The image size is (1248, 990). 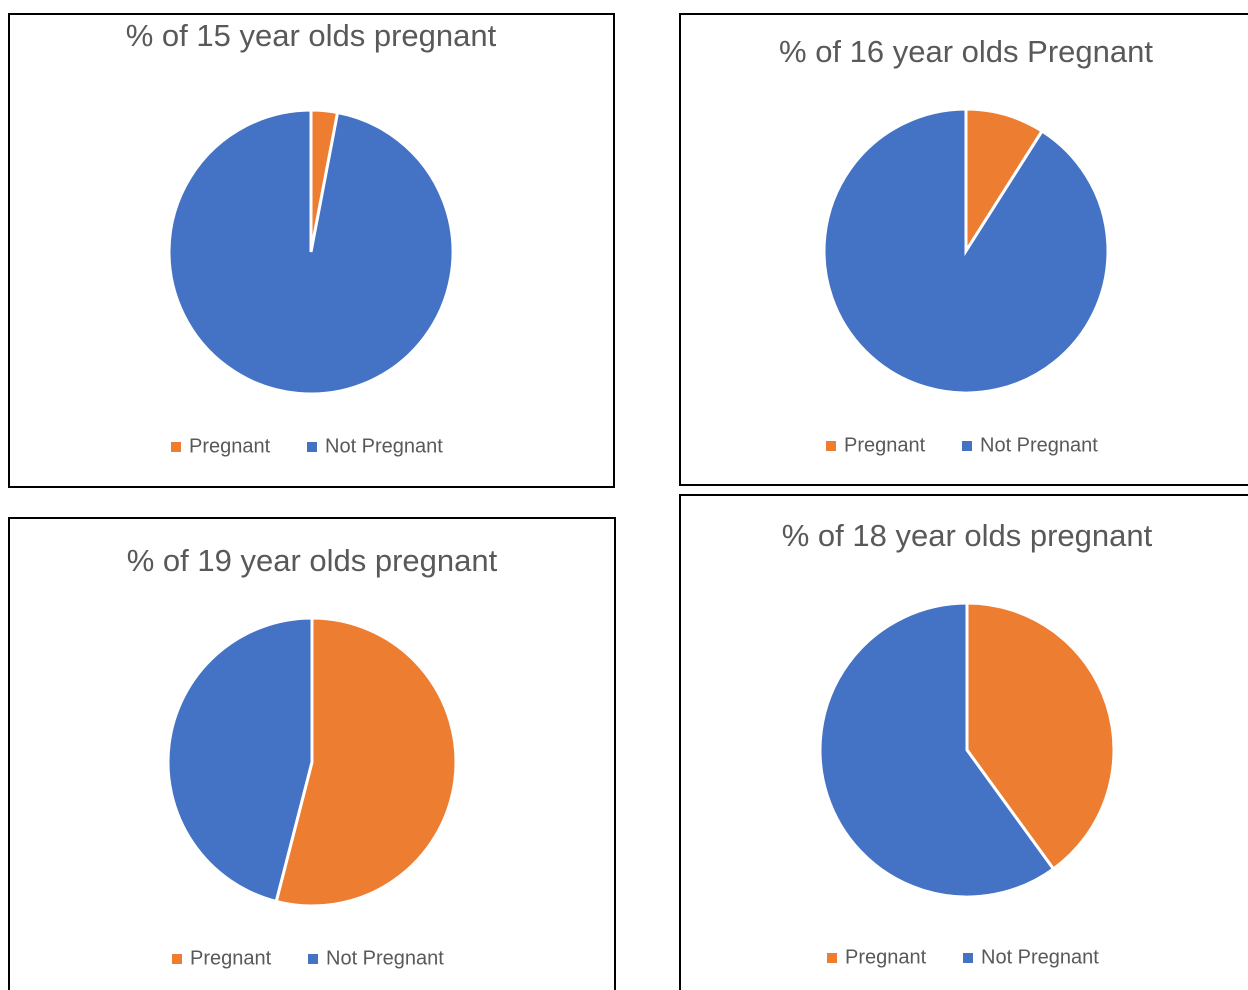 I want to click on chart-title: % of 18 year olds pregnant, so click(x=967, y=535).